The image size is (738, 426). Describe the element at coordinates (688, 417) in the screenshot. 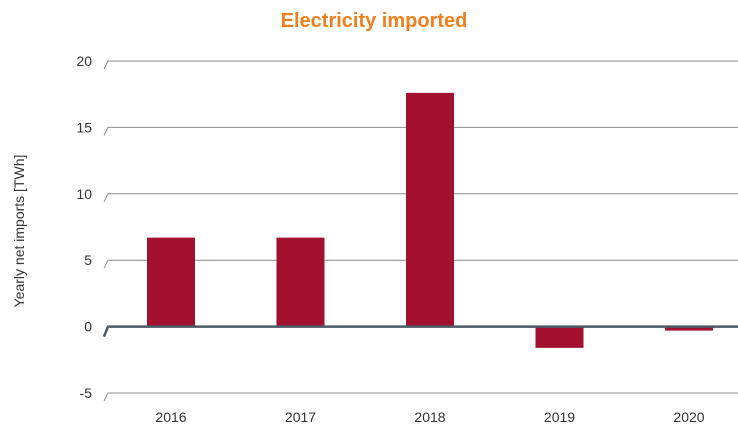

I see `x-tick-label: 2020` at that location.